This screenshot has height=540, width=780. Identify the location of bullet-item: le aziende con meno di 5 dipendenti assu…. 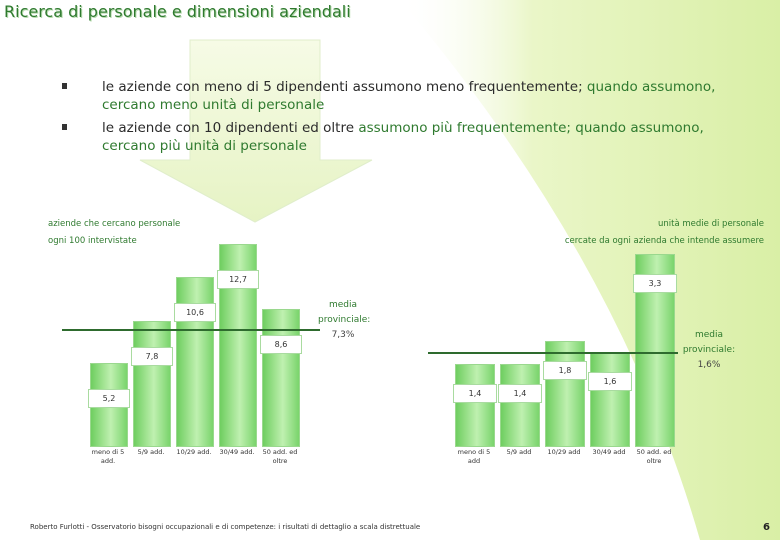
(407, 96).